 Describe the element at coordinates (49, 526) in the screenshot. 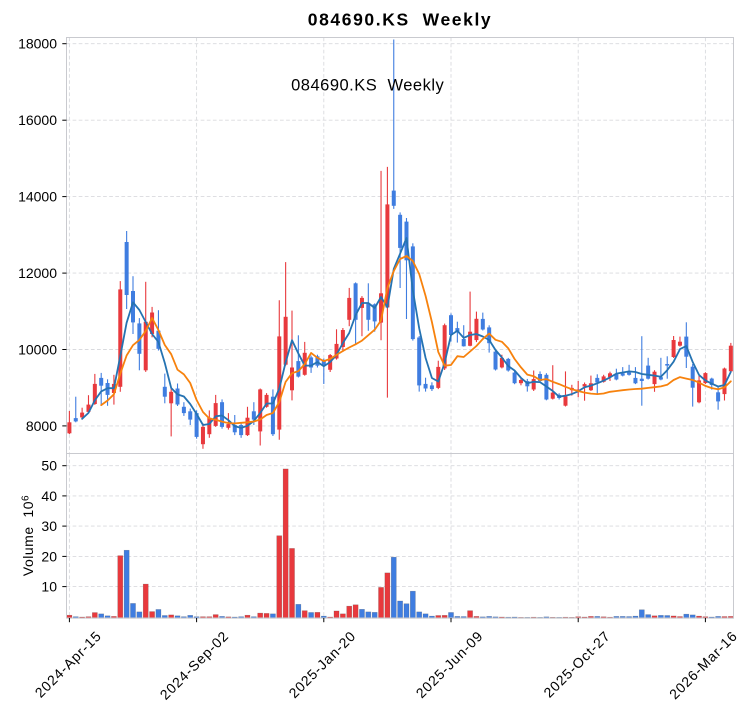

I see `svg-text: 30` at that location.